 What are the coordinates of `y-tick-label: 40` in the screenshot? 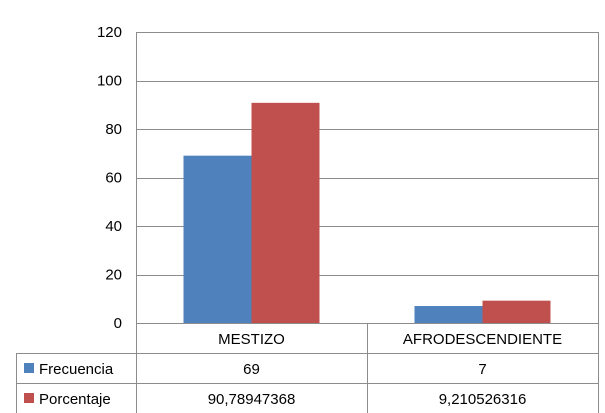 It's located at (113, 226).